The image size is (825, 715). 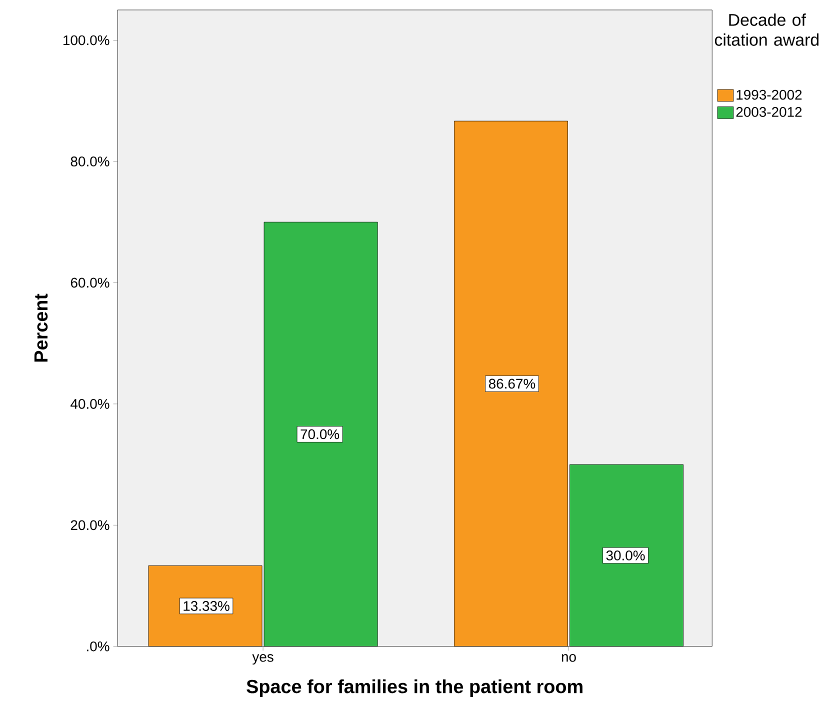 I want to click on x-axis-title: Space for families in the patient room, so click(x=414, y=688).